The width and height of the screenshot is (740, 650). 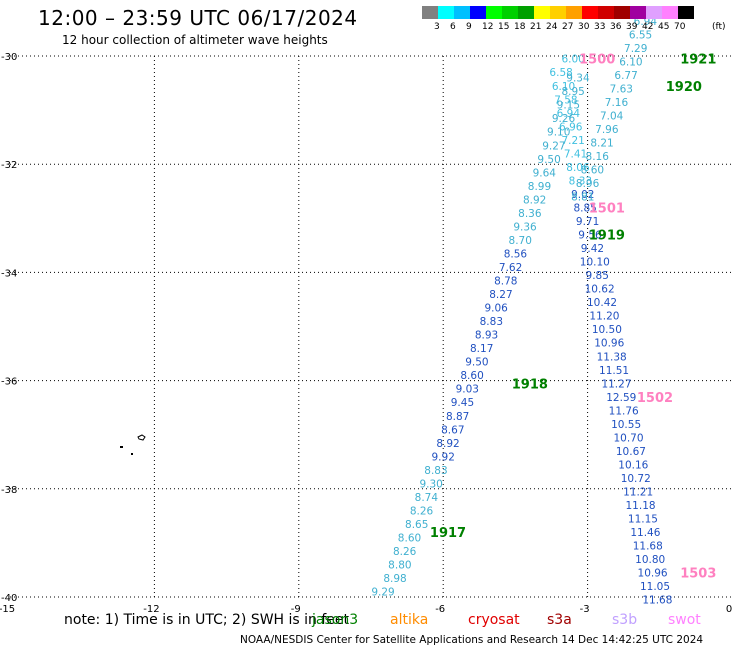 I want to click on pass-label: 1920, so click(x=684, y=87).